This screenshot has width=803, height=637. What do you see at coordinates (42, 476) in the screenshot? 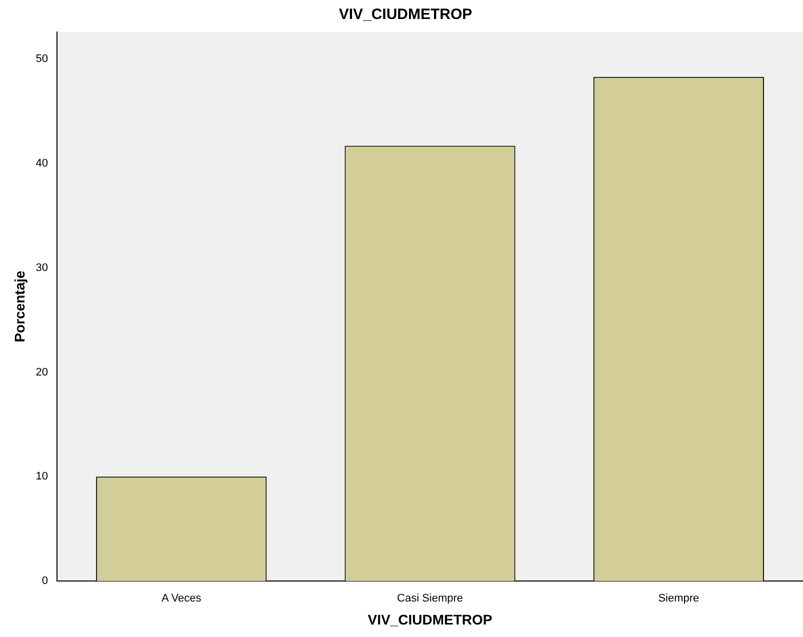
I see `y-tick-label: 10` at bounding box center [42, 476].